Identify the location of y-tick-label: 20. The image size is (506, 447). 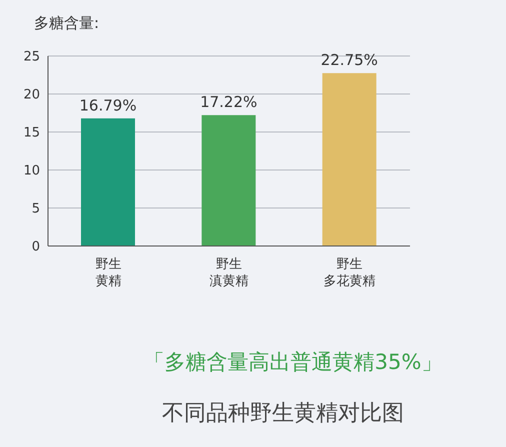
(31, 95).